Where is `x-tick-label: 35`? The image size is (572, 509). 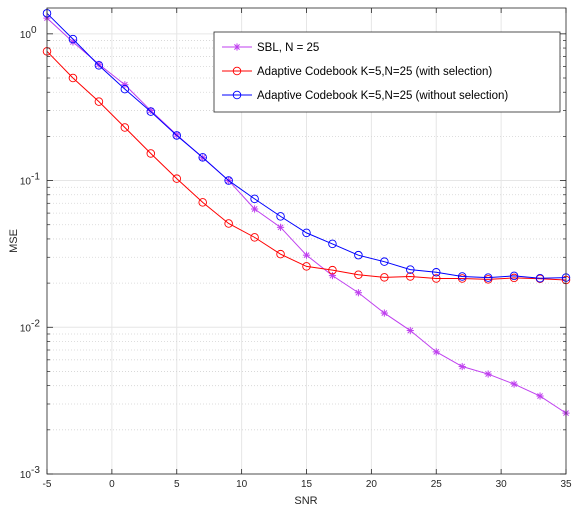
x-tick-label: 35 is located at coordinates (566, 484).